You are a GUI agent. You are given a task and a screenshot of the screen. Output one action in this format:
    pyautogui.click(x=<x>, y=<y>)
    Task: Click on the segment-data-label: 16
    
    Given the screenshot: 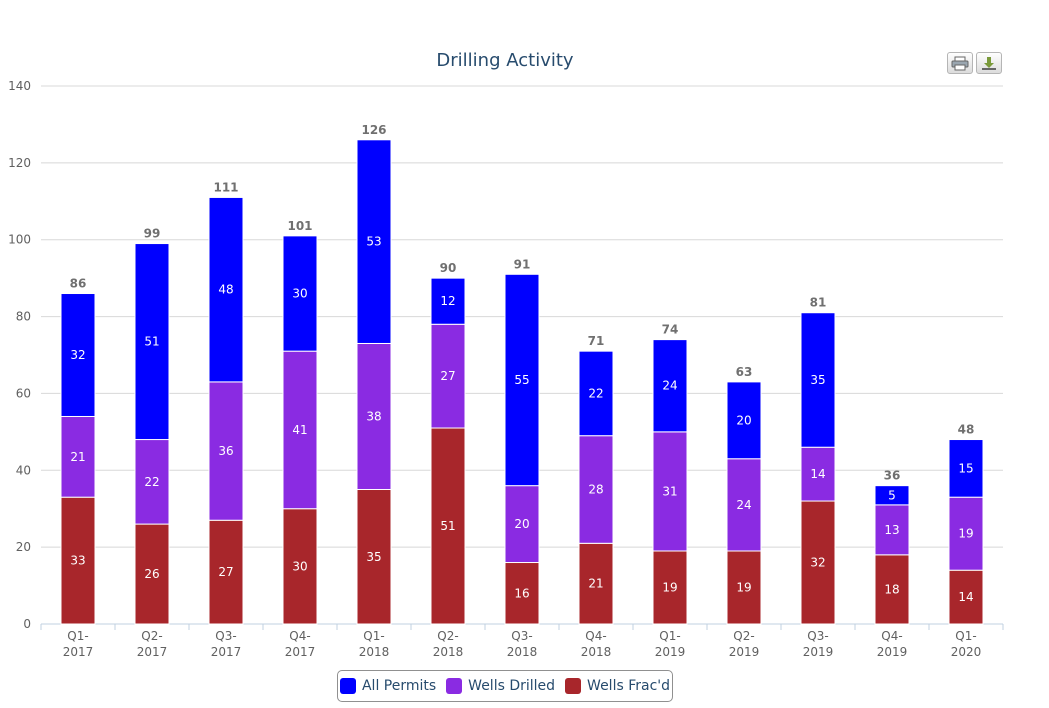 What is the action you would take?
    pyautogui.click(x=521, y=593)
    